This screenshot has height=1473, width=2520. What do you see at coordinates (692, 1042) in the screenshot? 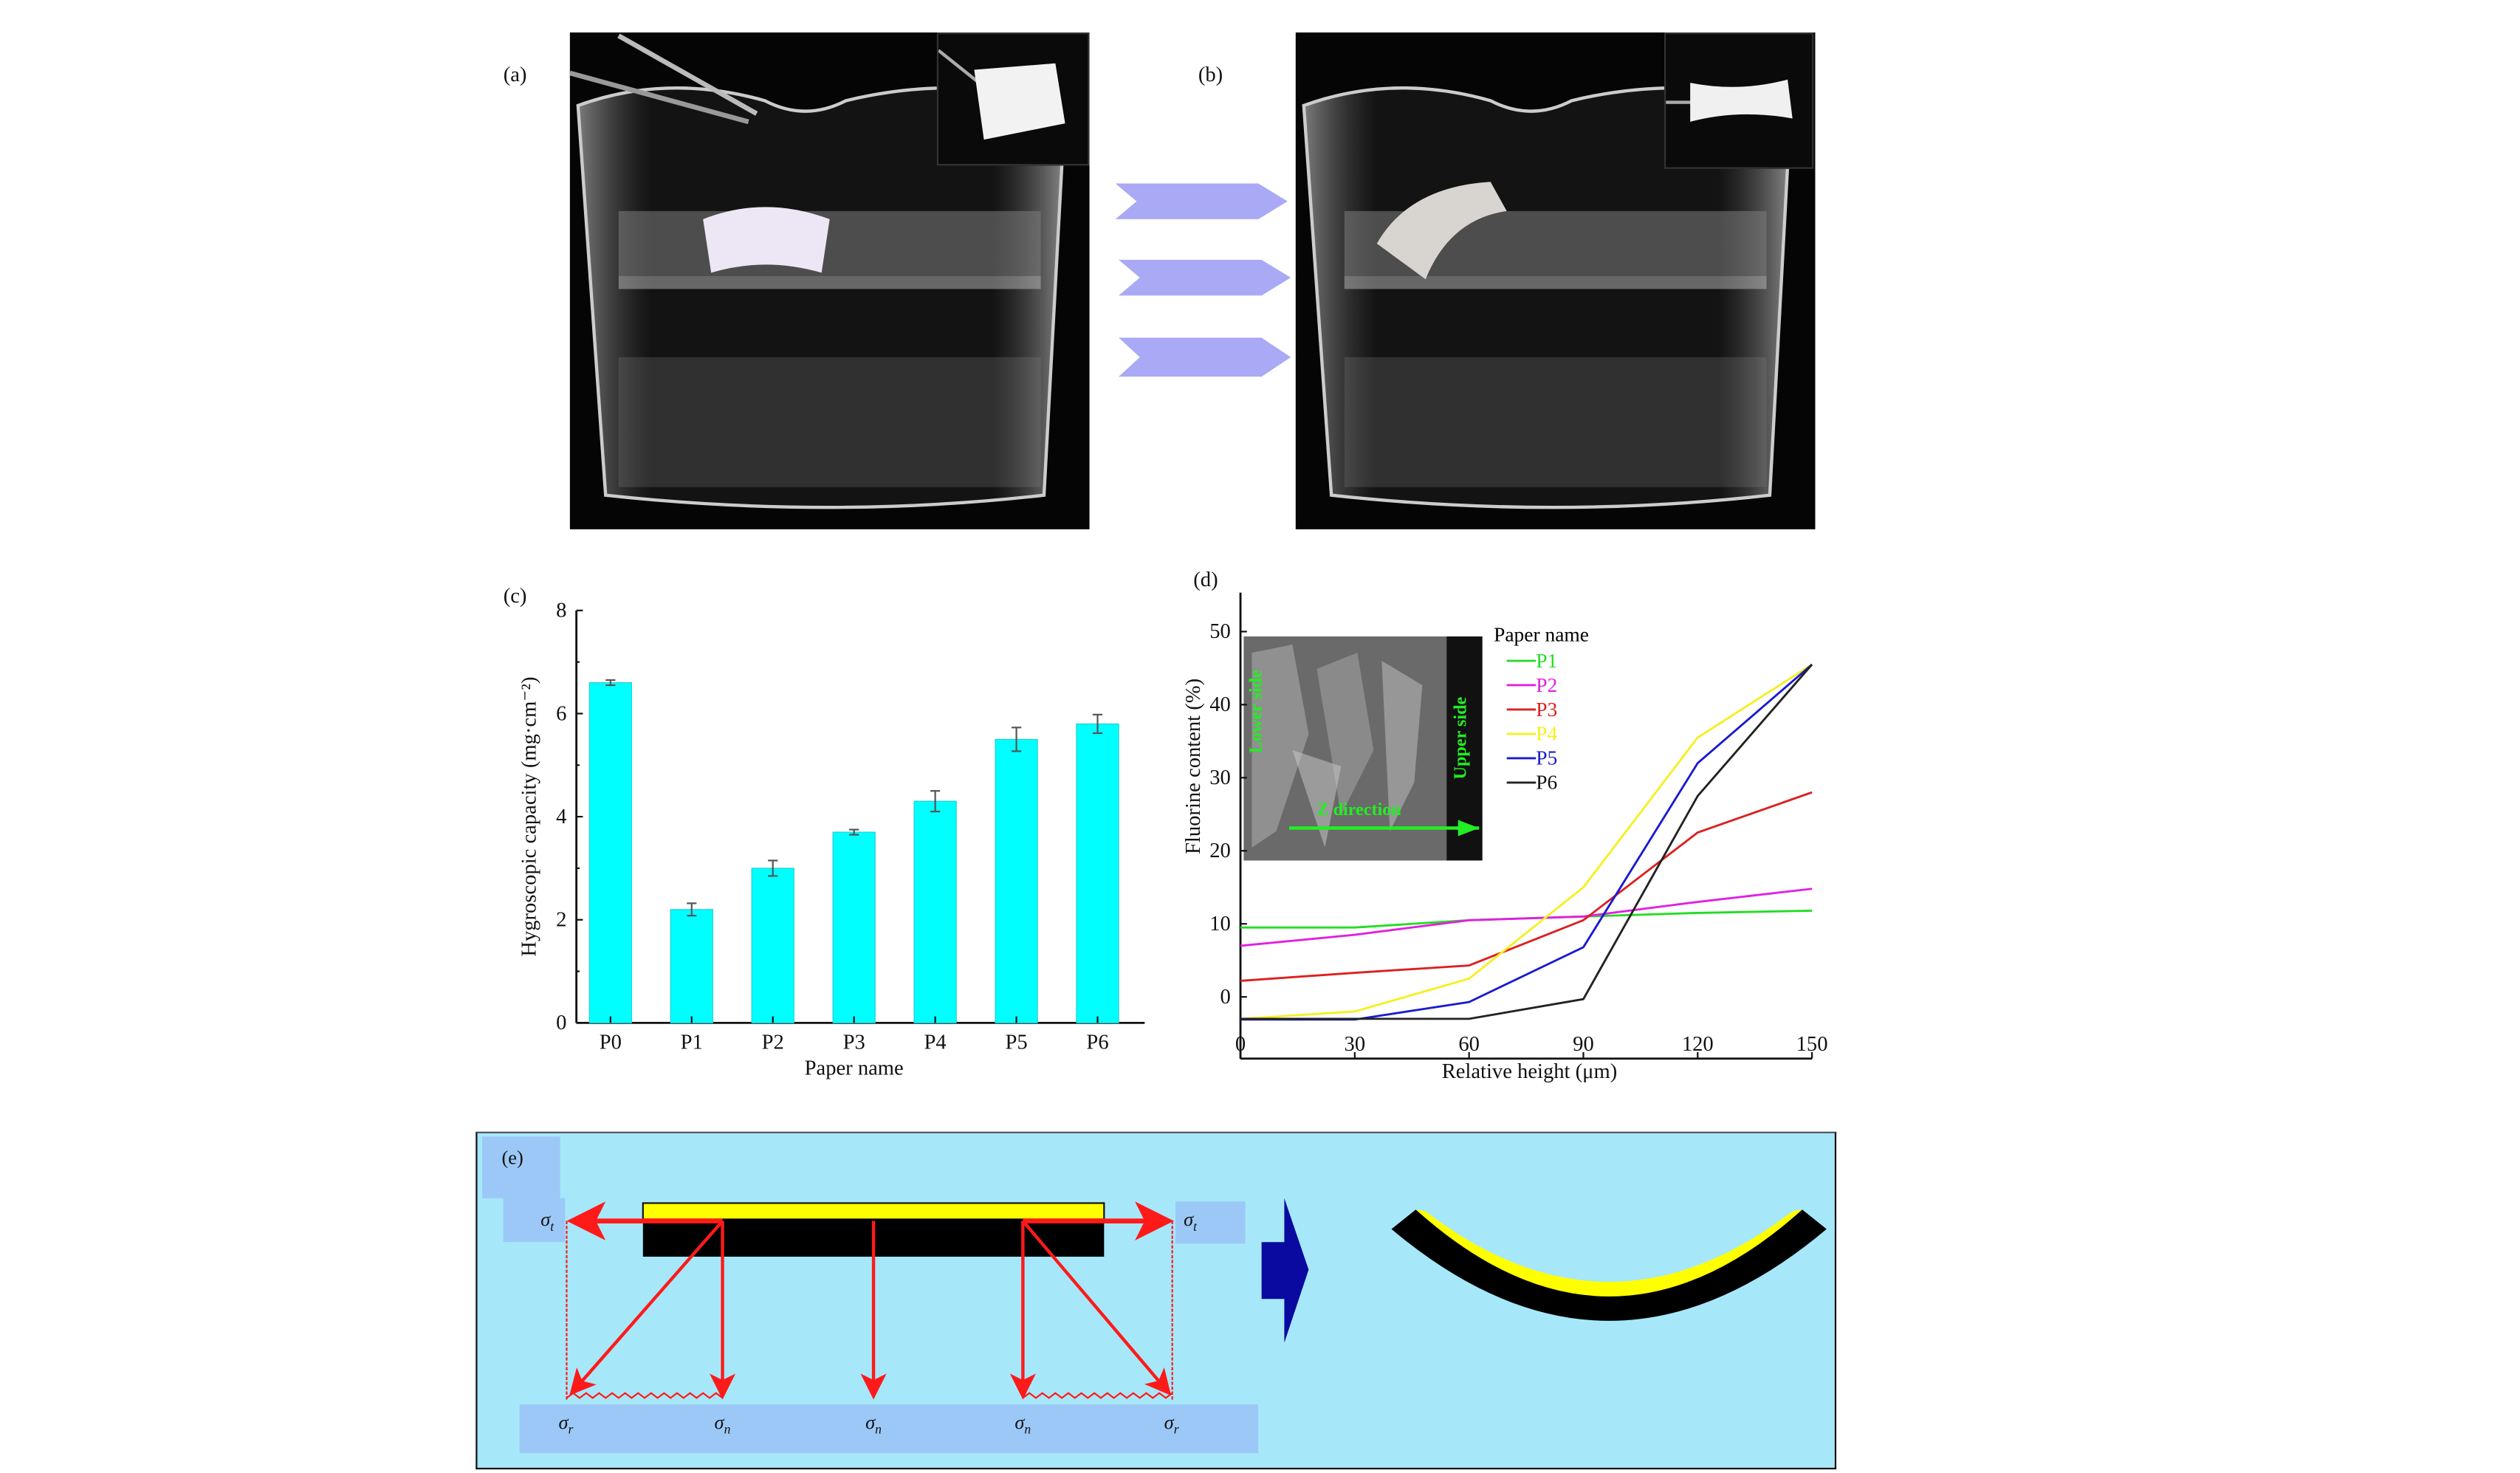
I see `x-tick-label: P1` at bounding box center [692, 1042].